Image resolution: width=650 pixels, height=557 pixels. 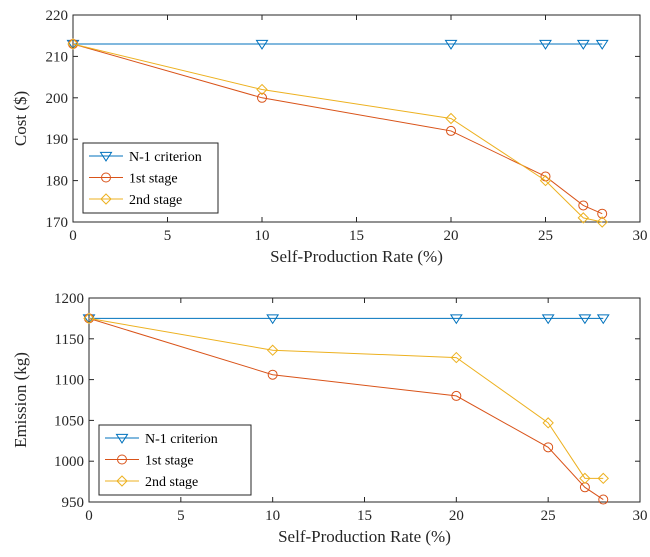 What do you see at coordinates (57, 140) in the screenshot?
I see `y-tick-label: 190` at bounding box center [57, 140].